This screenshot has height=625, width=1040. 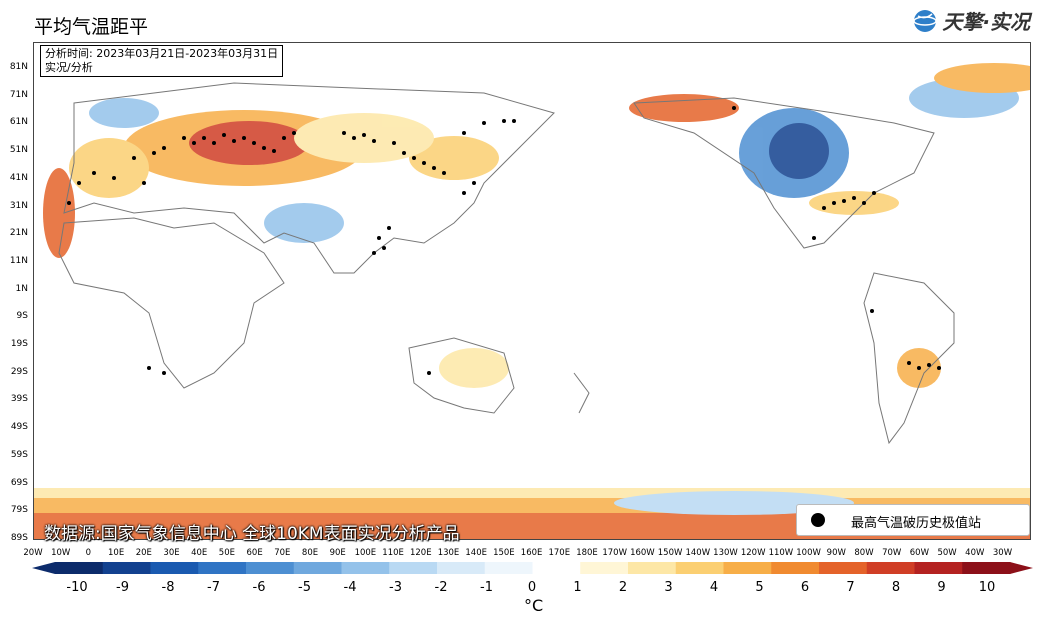 I want to click on lon-label: 130E, so click(x=448, y=553).